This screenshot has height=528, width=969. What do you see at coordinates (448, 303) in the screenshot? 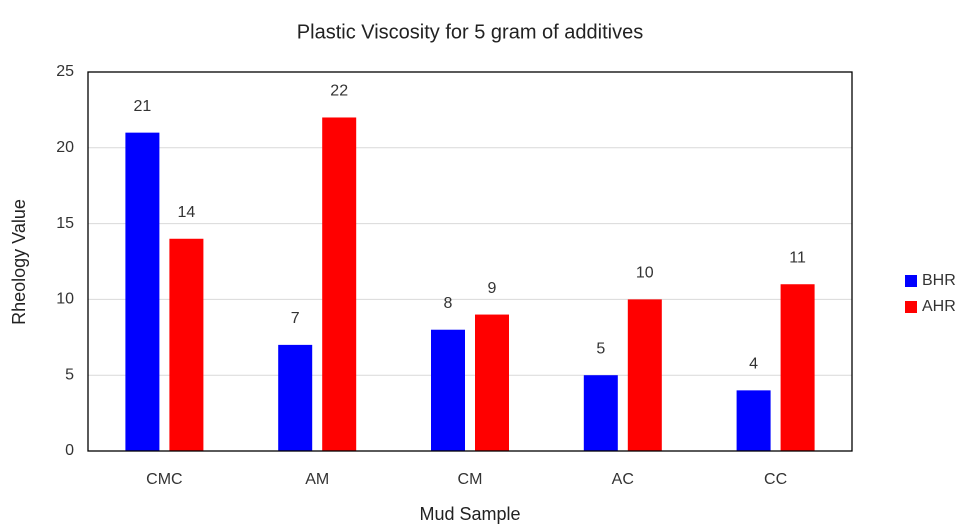
I see `data-label: 8` at bounding box center [448, 303].